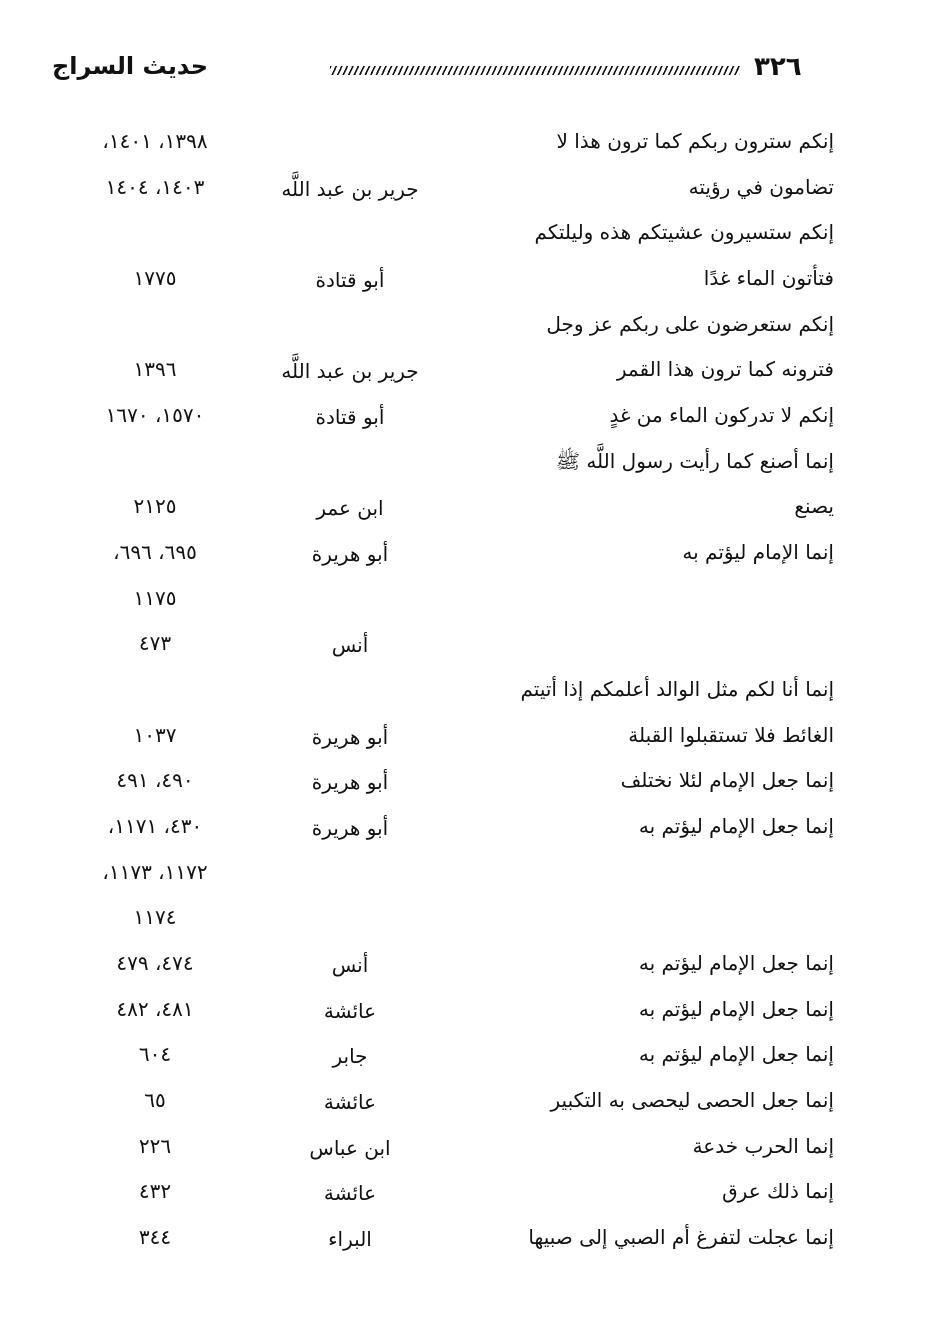  I want to click on hadith-text: إنما الإمام ليؤتم به, so click(758, 552).